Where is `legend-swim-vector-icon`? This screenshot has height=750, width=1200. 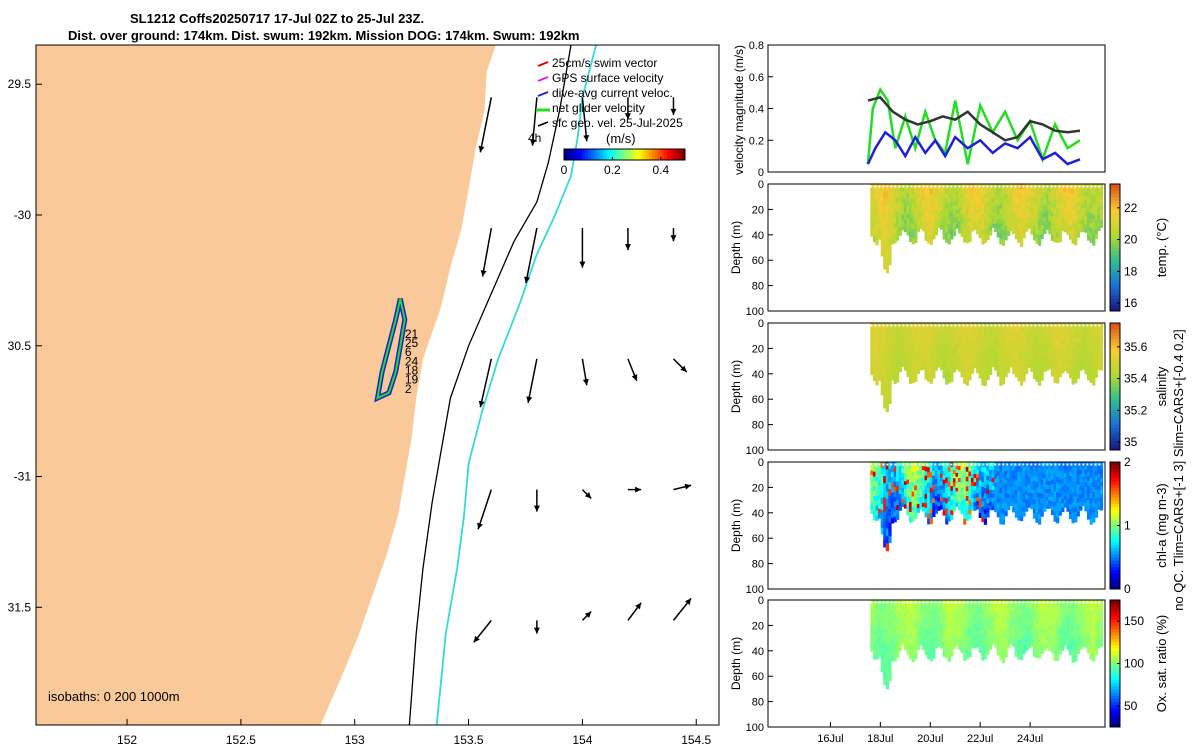
legend-swim-vector-icon is located at coordinates (543, 64).